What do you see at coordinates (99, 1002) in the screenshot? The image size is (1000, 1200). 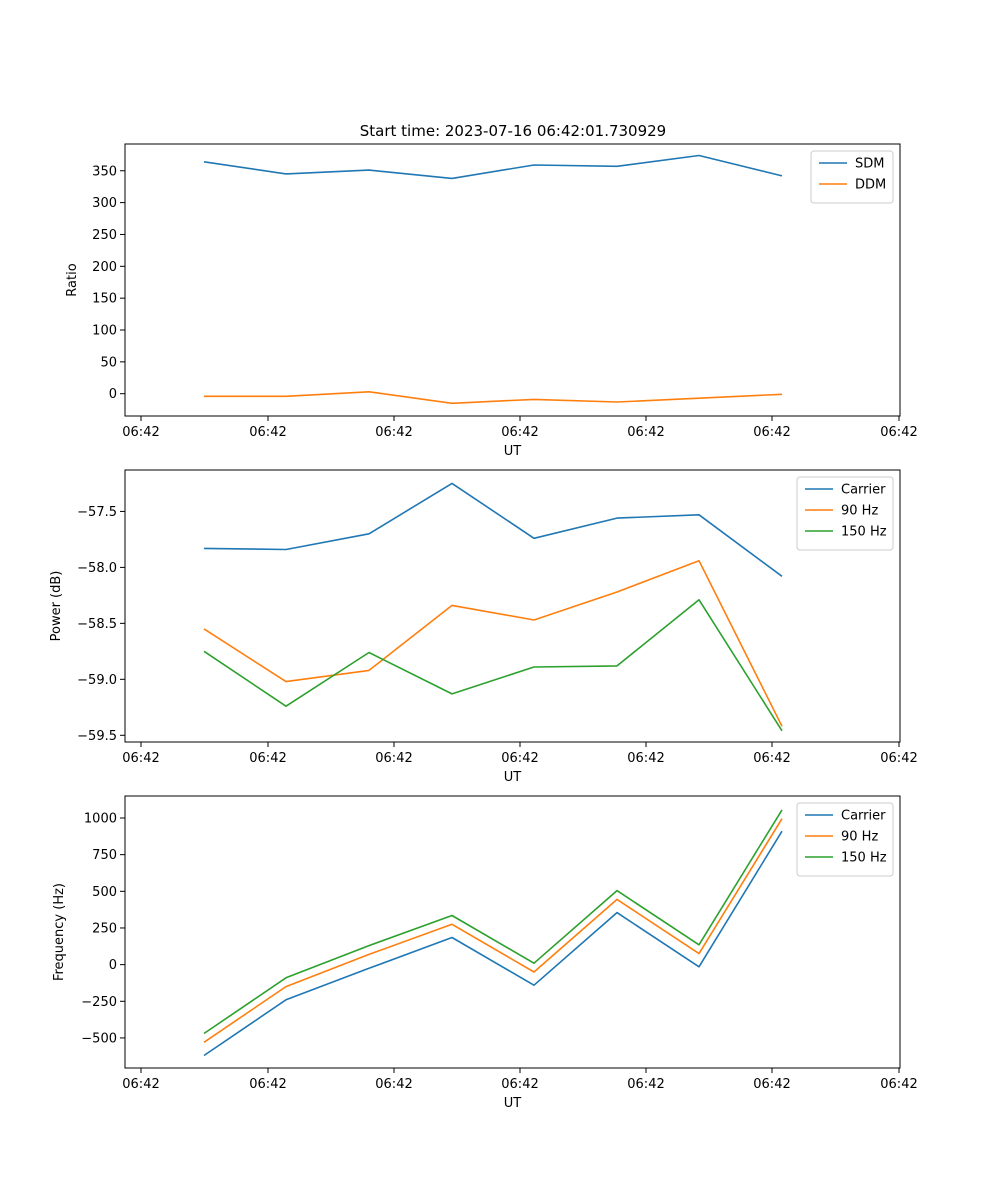 I see `y-tick-label: −250` at bounding box center [99, 1002].